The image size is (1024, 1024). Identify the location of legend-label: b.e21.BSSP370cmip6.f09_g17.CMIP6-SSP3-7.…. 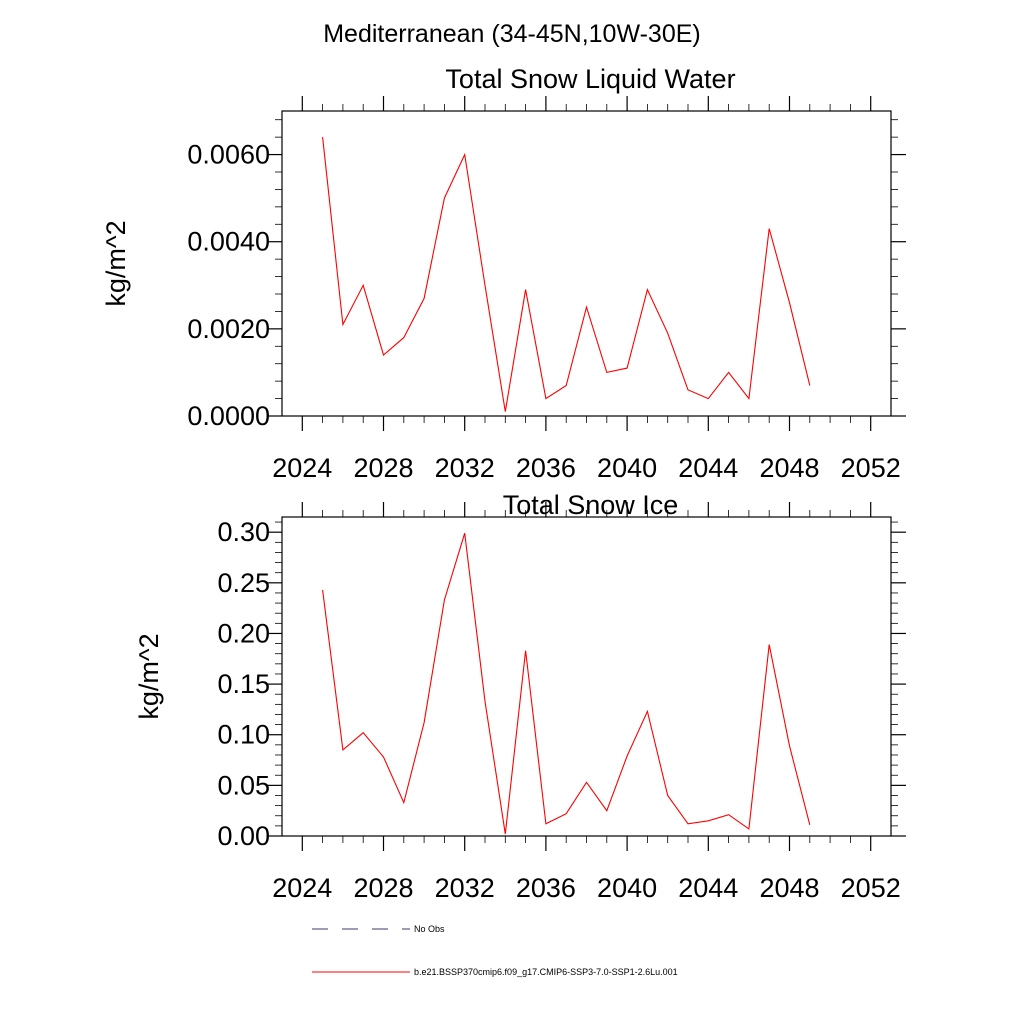
(546, 972).